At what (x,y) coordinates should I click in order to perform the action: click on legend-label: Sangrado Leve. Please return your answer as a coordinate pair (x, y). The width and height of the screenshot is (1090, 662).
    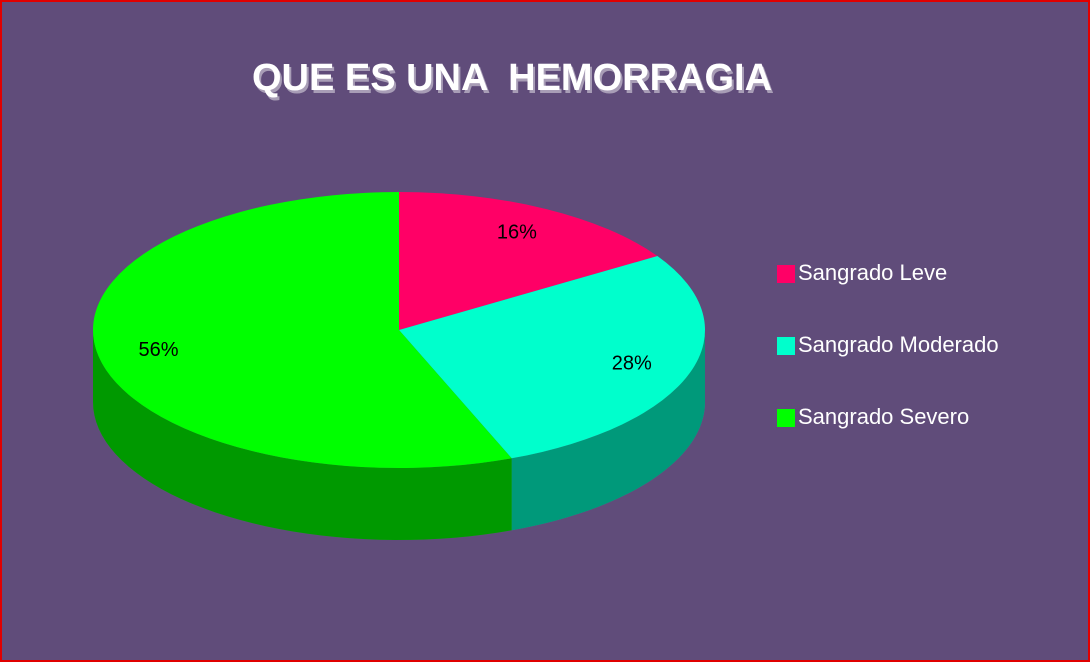
    Looking at the image, I should click on (872, 272).